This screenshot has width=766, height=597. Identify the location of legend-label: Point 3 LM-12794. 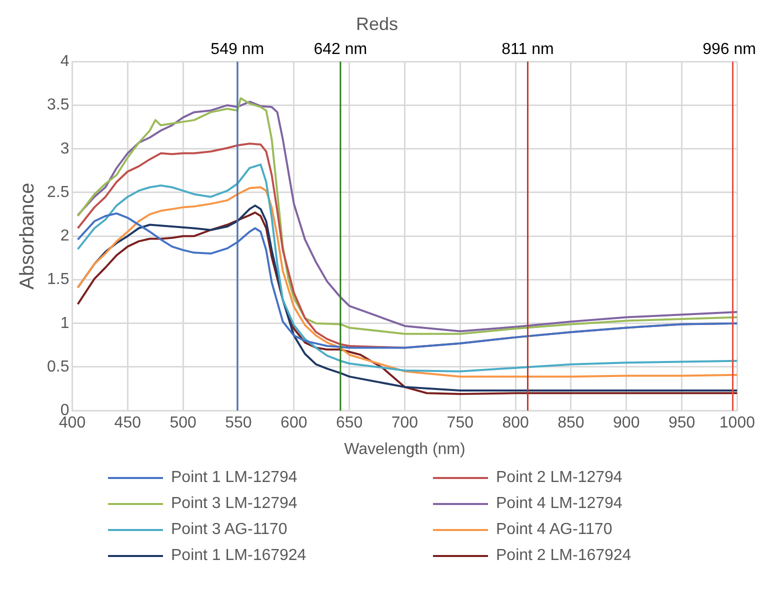
(234, 504).